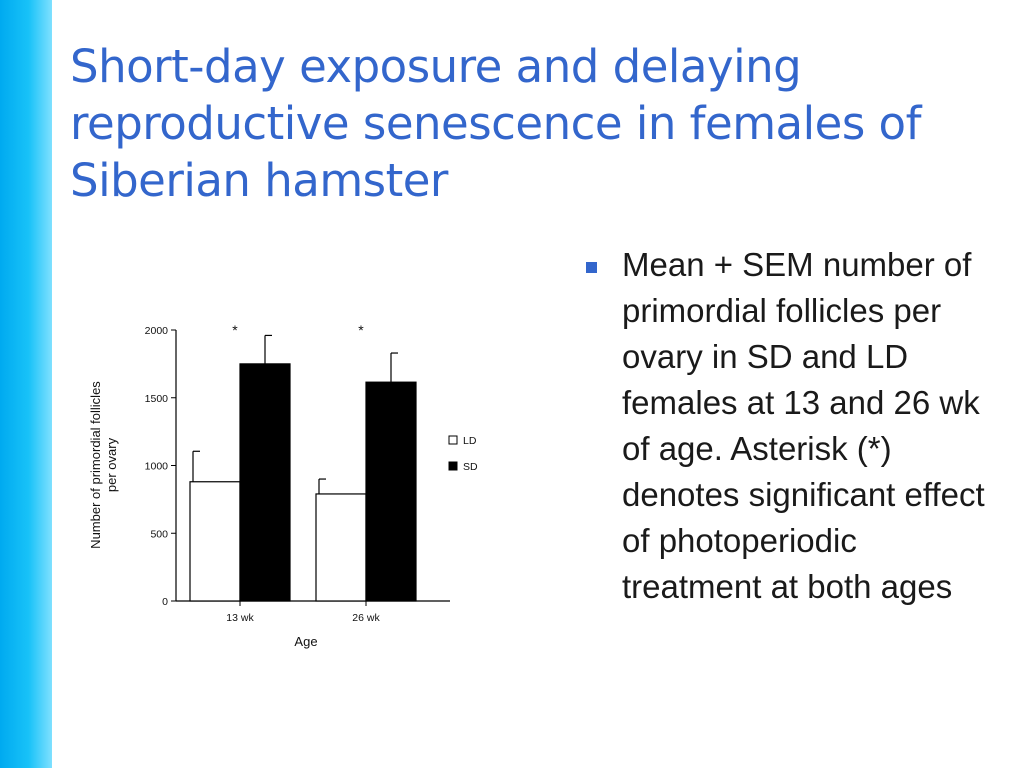  Describe the element at coordinates (157, 399) in the screenshot. I see `y-tick-label: 1500` at that location.